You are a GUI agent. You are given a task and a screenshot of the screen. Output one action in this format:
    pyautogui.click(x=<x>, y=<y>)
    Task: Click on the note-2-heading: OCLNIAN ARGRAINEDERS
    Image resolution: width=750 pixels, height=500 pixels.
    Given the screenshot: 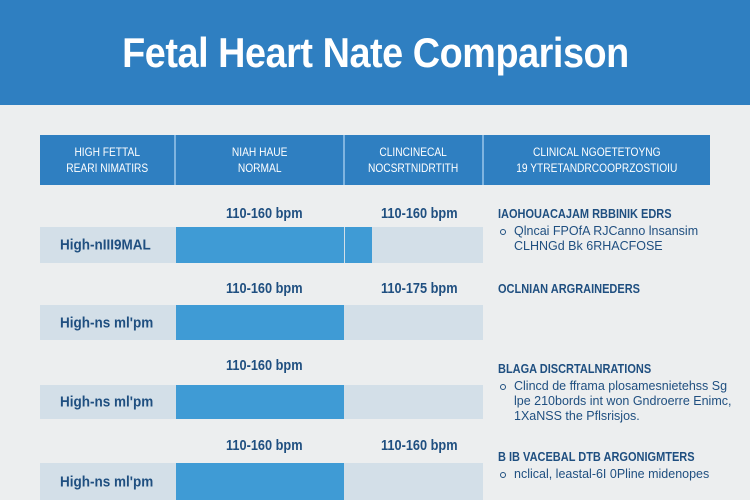 What is the action you would take?
    pyautogui.click(x=569, y=289)
    